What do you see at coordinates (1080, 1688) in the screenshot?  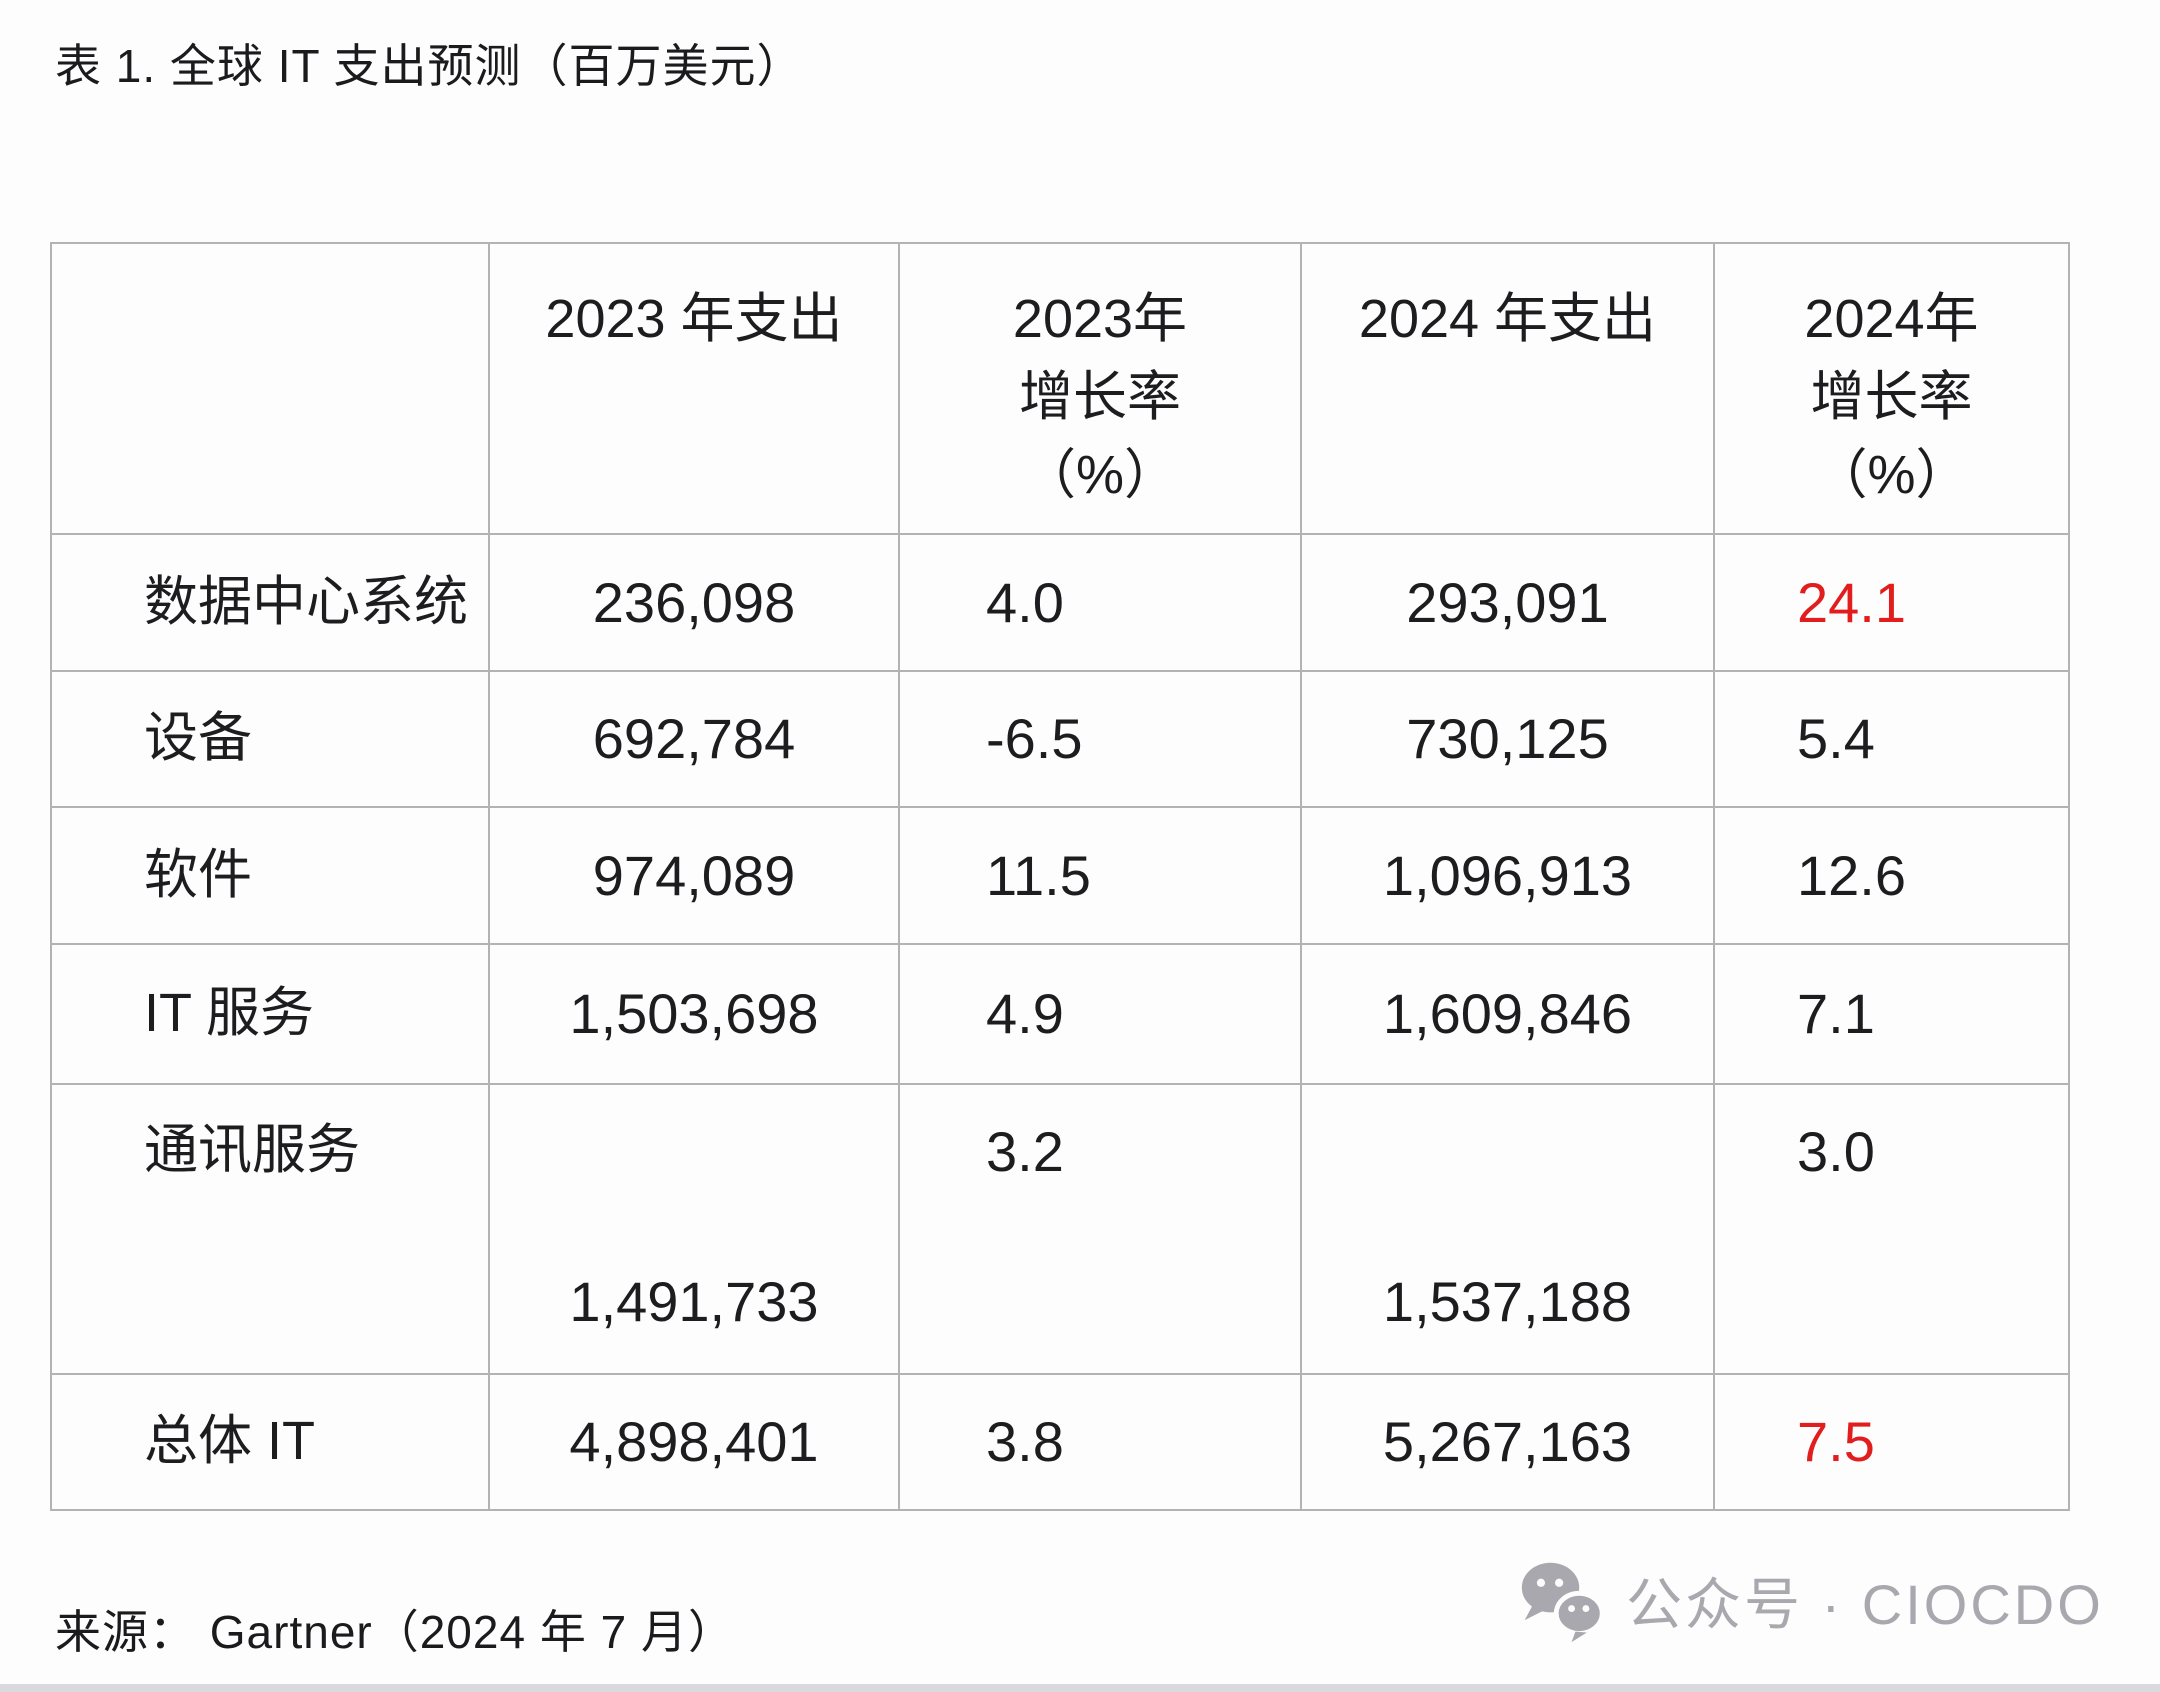 I see `page-bottom-edge` at bounding box center [1080, 1688].